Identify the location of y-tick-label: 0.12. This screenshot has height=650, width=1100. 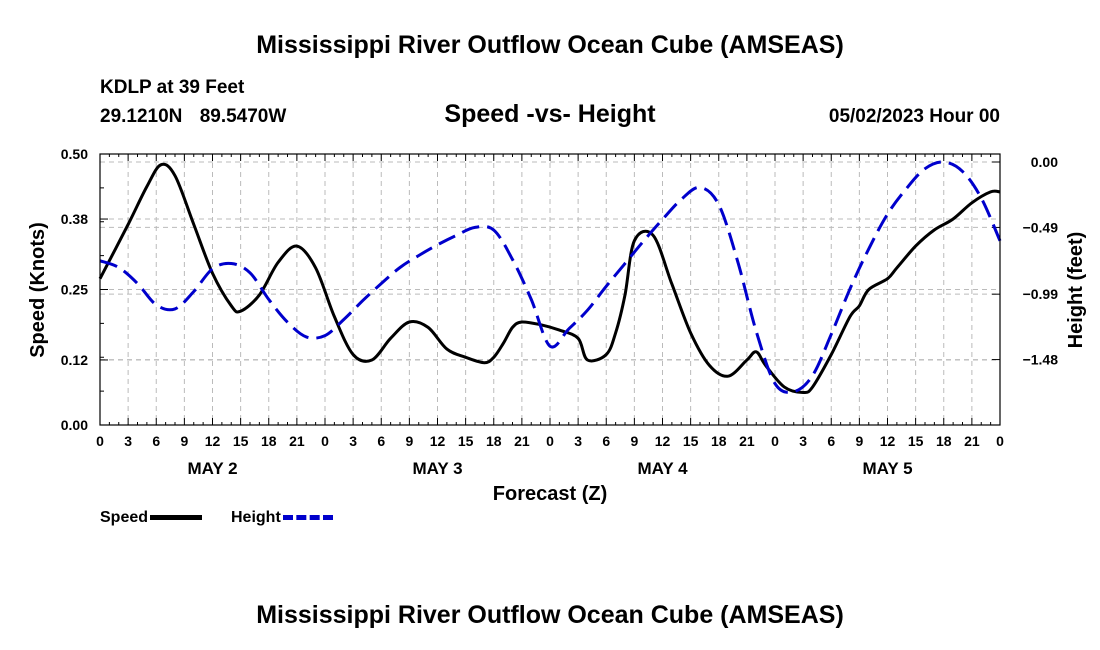
(74, 360).